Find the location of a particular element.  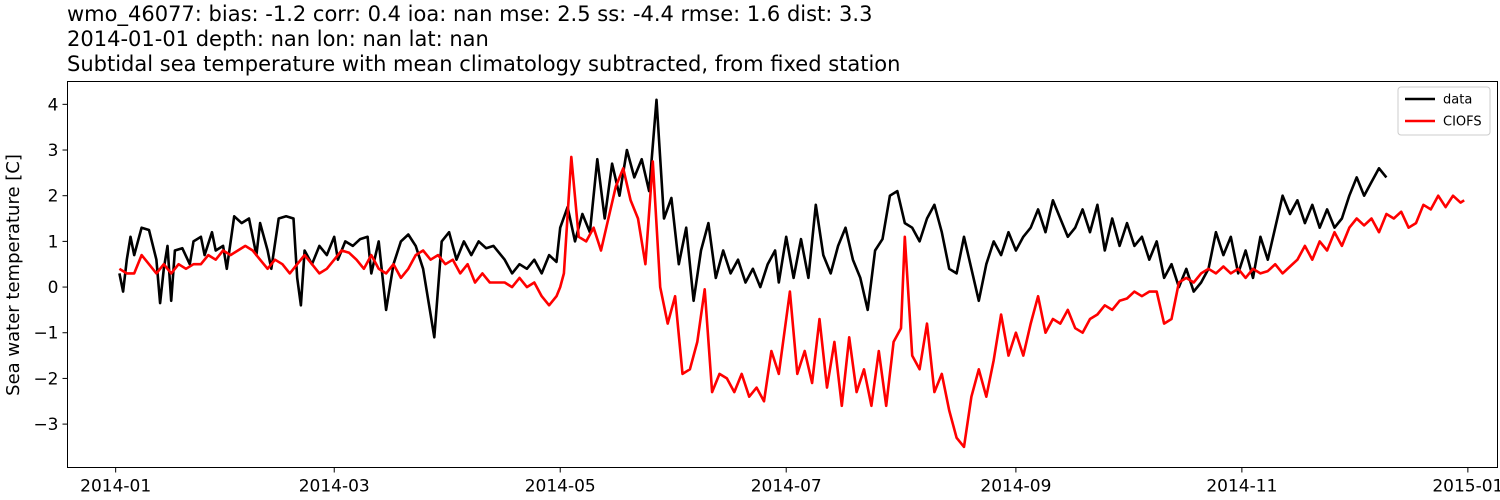

x-tick-label: 2014-03 is located at coordinates (334, 487).